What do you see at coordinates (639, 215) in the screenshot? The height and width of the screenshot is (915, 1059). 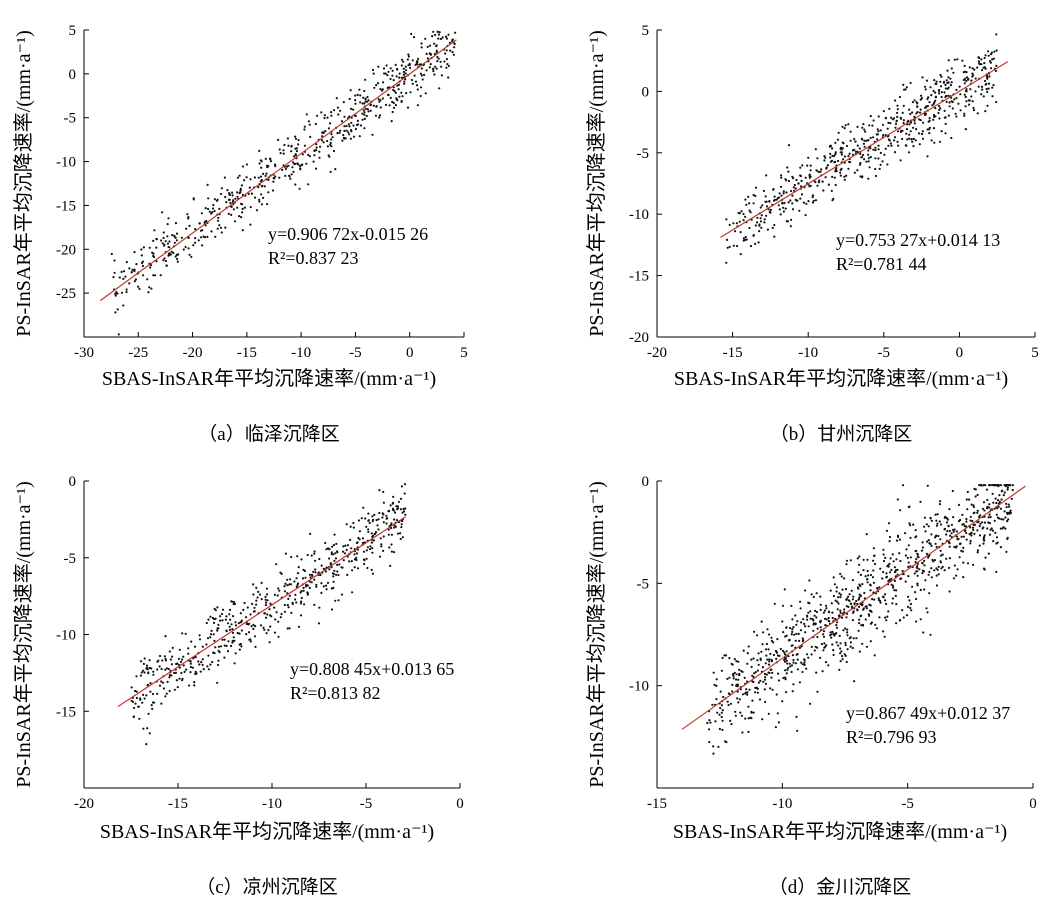 I see `y-tick-label: -10` at bounding box center [639, 215].